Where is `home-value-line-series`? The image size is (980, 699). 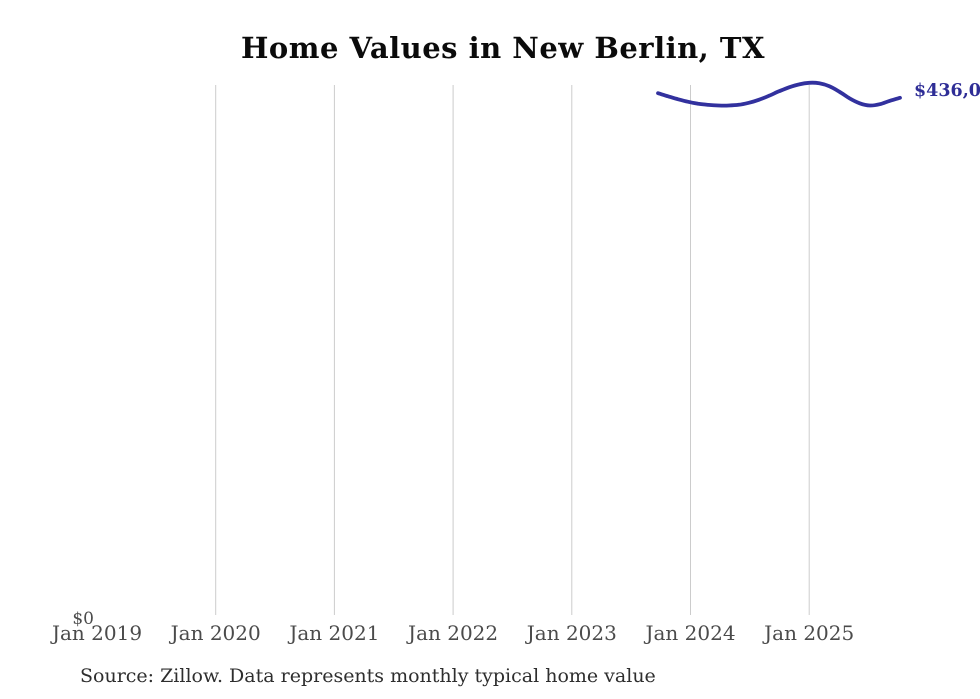
home-value-line-series is located at coordinates (779, 94).